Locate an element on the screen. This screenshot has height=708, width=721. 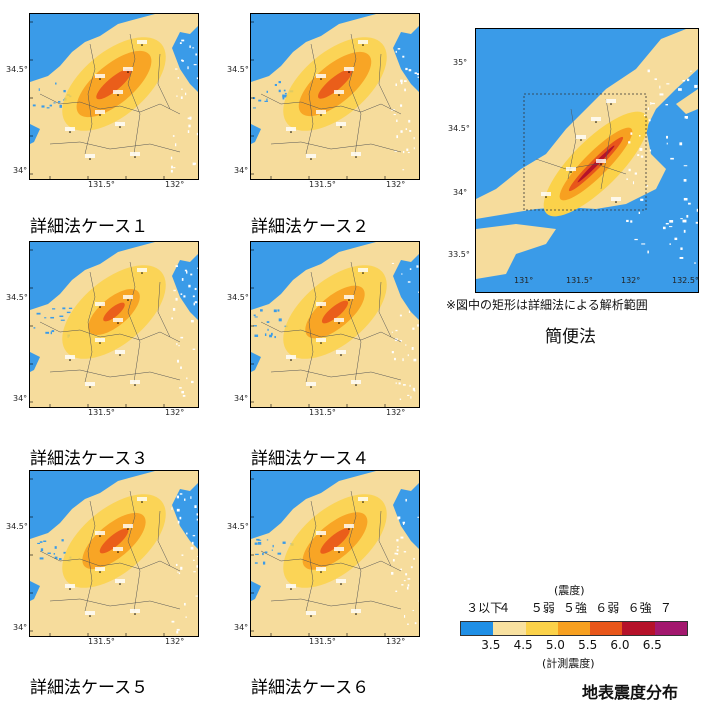
simple-lat-tick-3: 33.5° is located at coordinates (459, 254).